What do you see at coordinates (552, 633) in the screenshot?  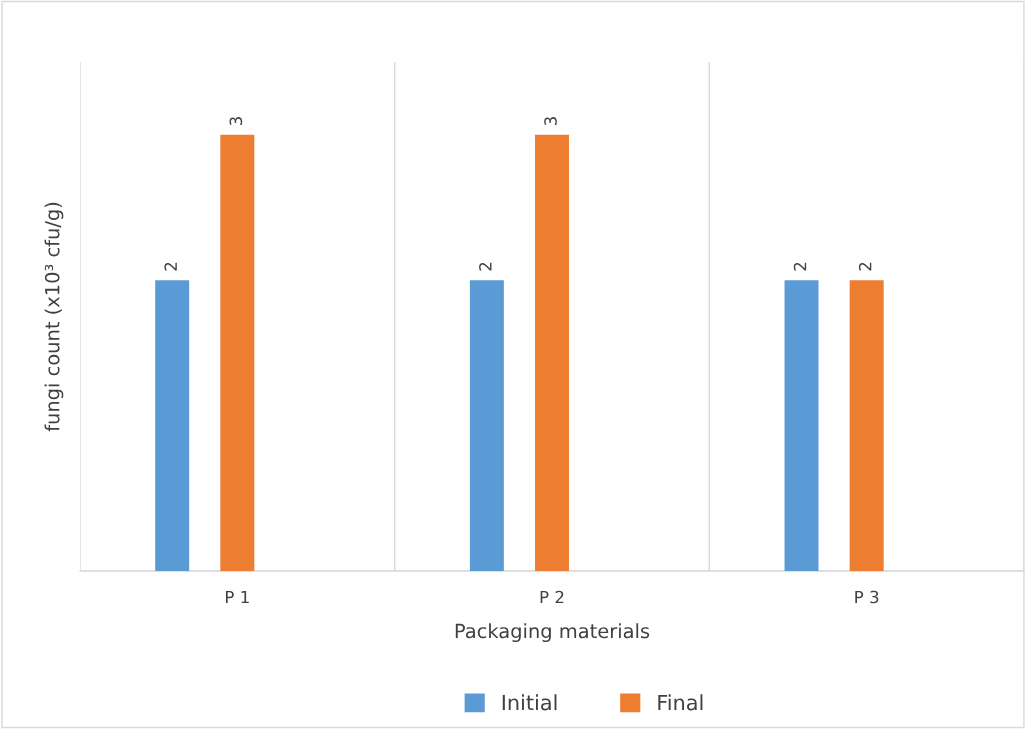 I see `x-axis-title: Packaging materials` at bounding box center [552, 633].